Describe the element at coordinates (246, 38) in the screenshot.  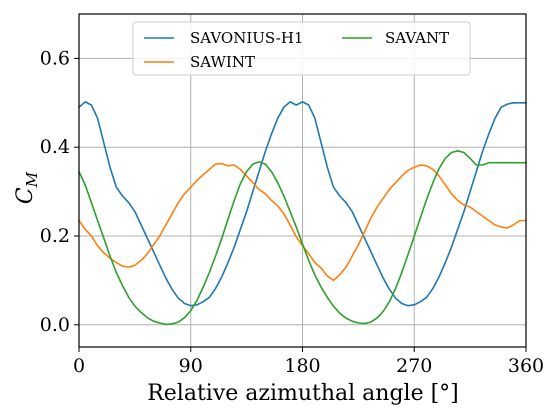
I see `legend-label-savonius: SAVONIUS-H1` at that location.